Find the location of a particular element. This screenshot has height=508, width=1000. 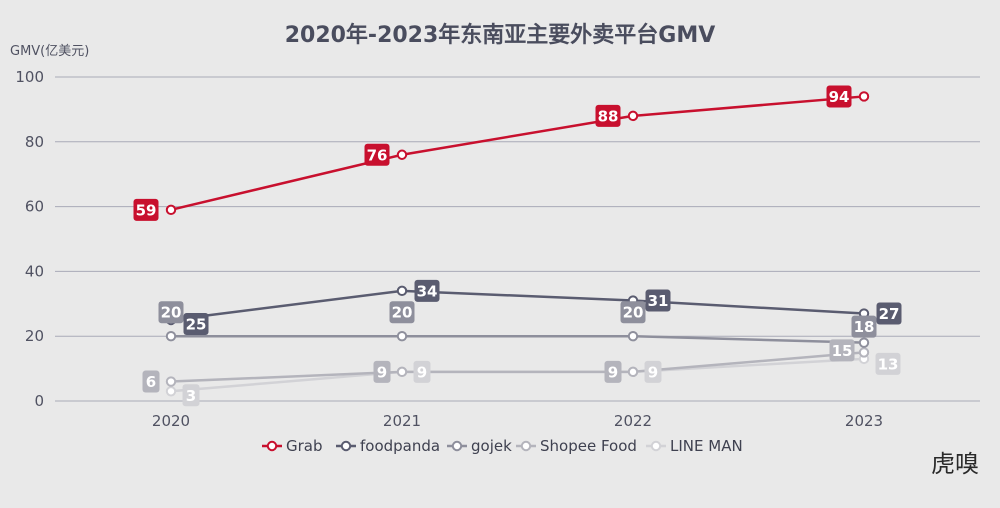

data-label: 34 is located at coordinates (427, 290).